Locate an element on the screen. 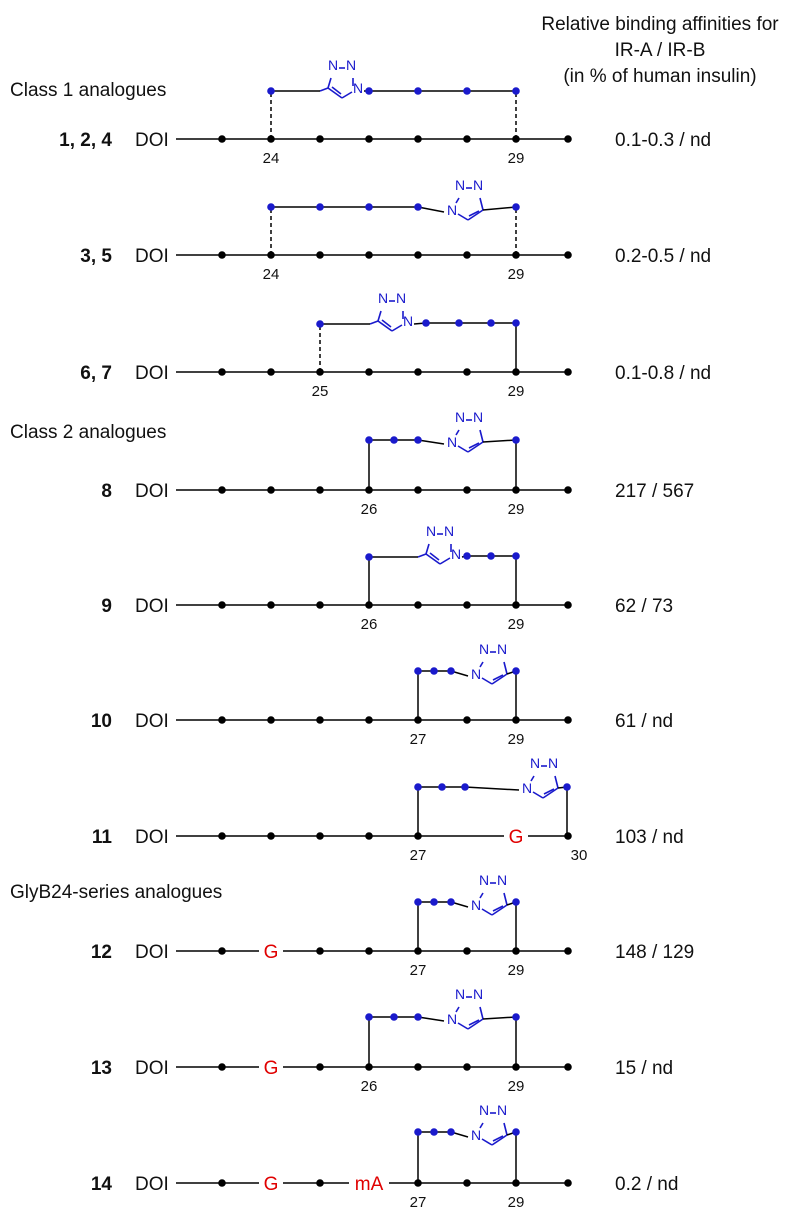 This screenshot has height=1207, width=806. affinity-value: 0.2 / nd is located at coordinates (646, 1184).